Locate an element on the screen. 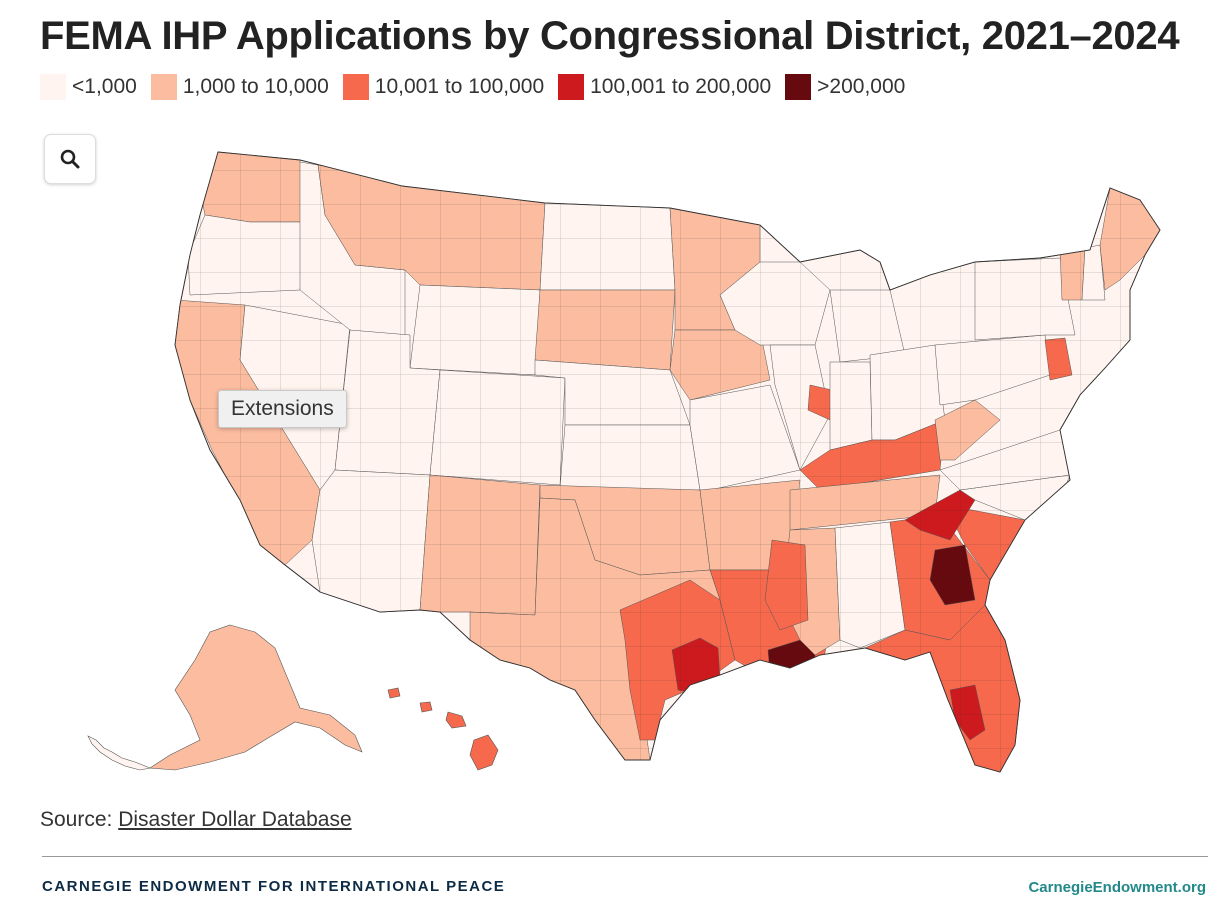 The image size is (1232, 921). legend-label: 1,000 to 10,000 is located at coordinates (255, 86).